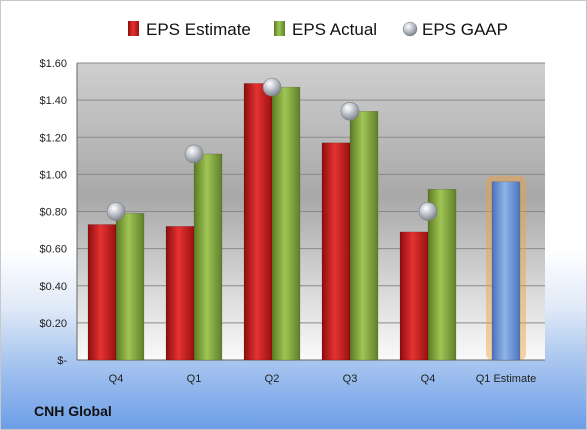 Image resolution: width=587 pixels, height=430 pixels. I want to click on legend: EPS Estimate EPS Actual EPS GAAP, so click(318, 29).